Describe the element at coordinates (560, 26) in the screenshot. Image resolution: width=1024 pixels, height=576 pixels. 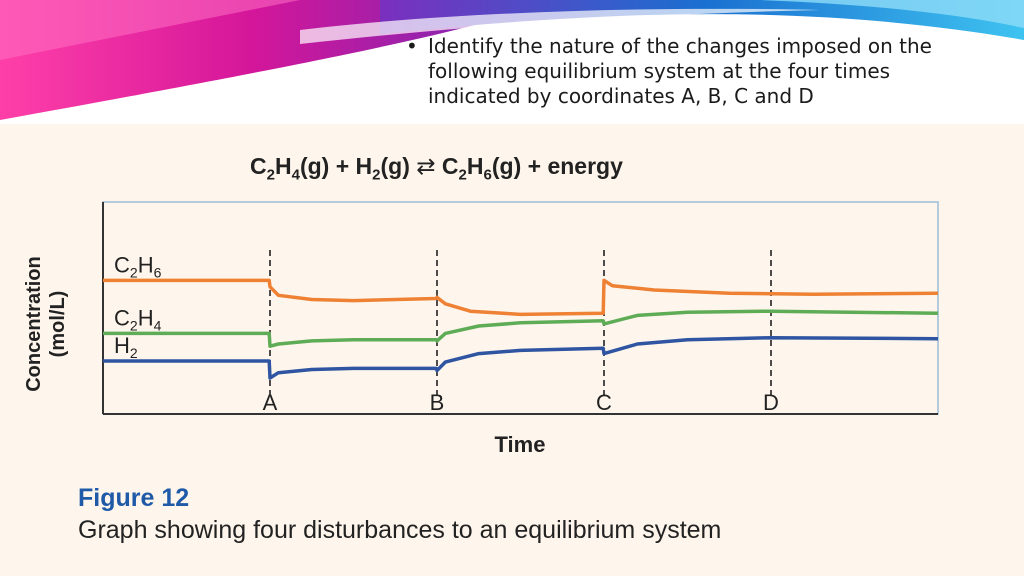
I see `white-swoosh` at that location.